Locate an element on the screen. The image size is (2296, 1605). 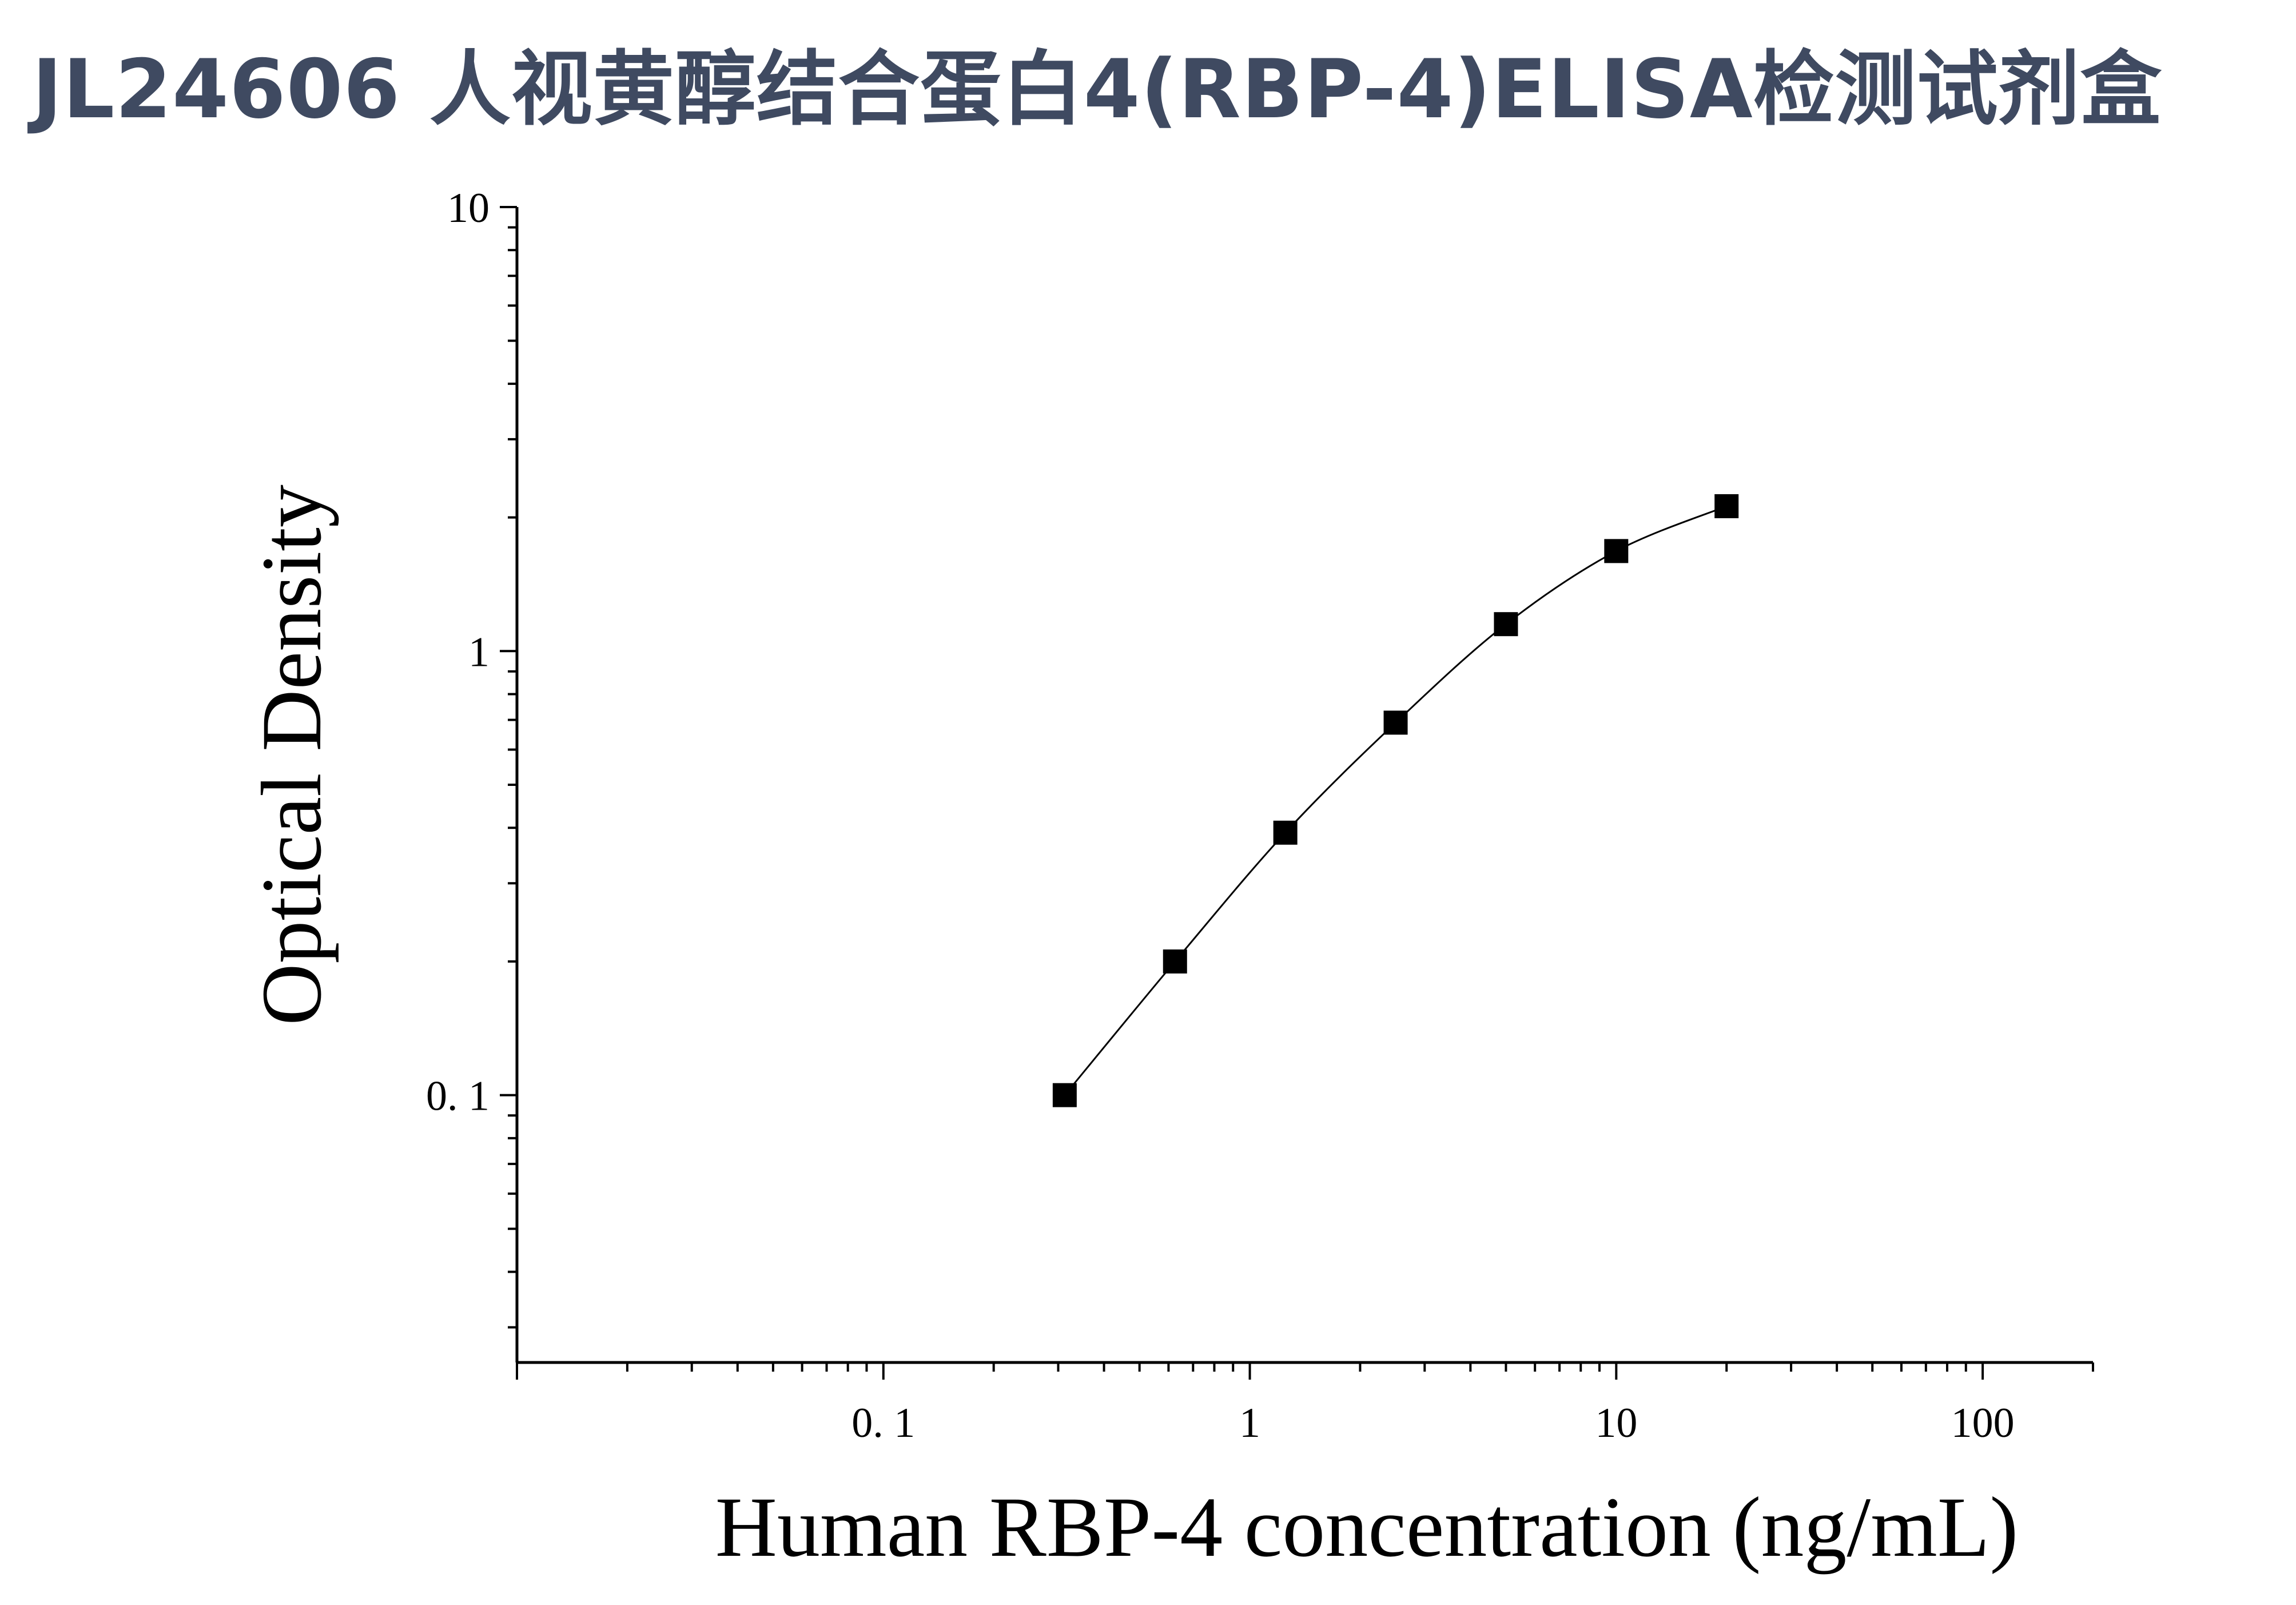
x-tick-label: 1 is located at coordinates (1250, 1423).